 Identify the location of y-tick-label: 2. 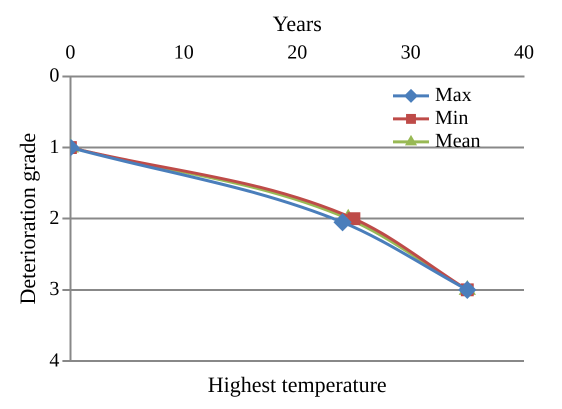
(54, 217).